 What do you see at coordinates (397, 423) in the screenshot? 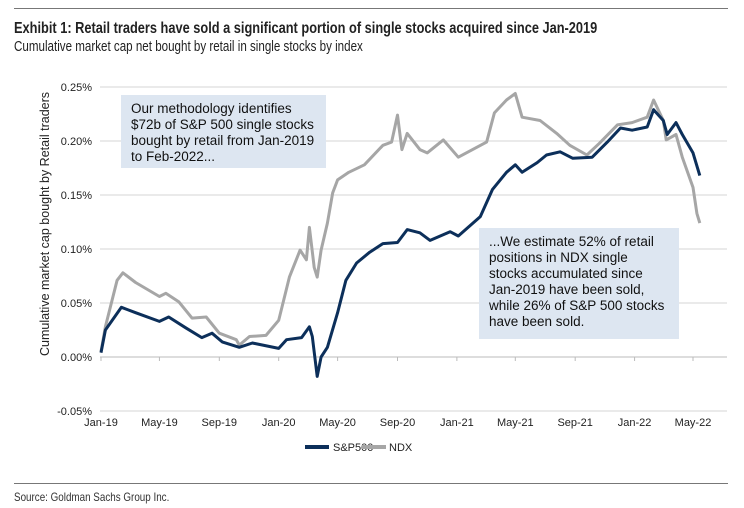
I see `x-tick-label: Sep-20` at bounding box center [397, 423].